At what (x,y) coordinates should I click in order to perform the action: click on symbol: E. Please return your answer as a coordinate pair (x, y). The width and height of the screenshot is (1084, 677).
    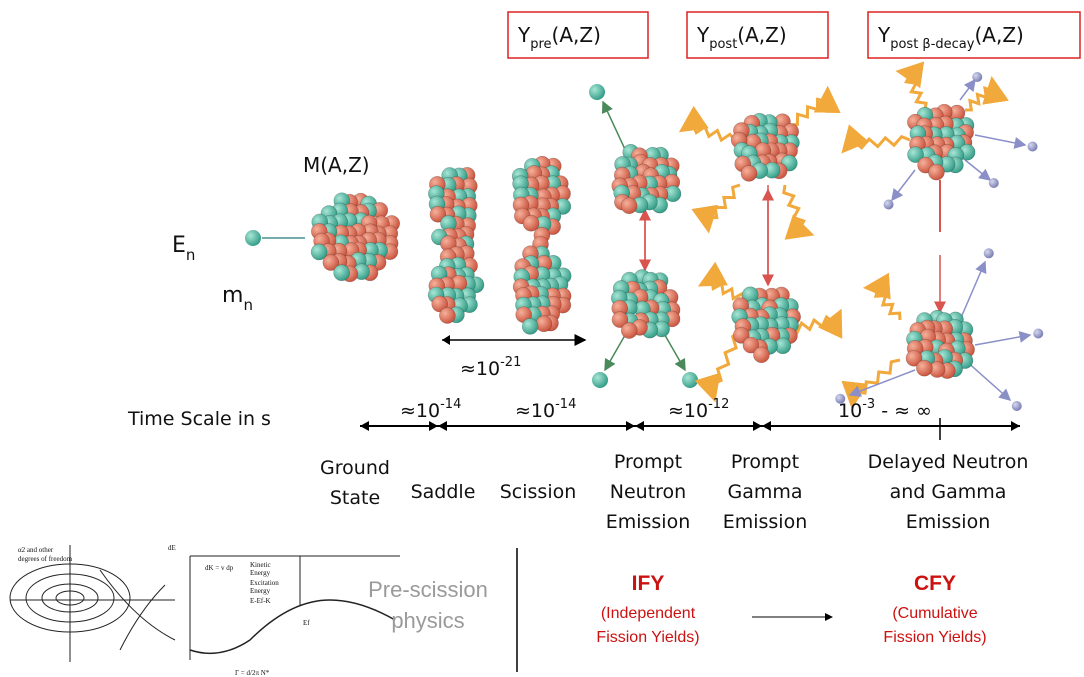
    Looking at the image, I should click on (179, 245).